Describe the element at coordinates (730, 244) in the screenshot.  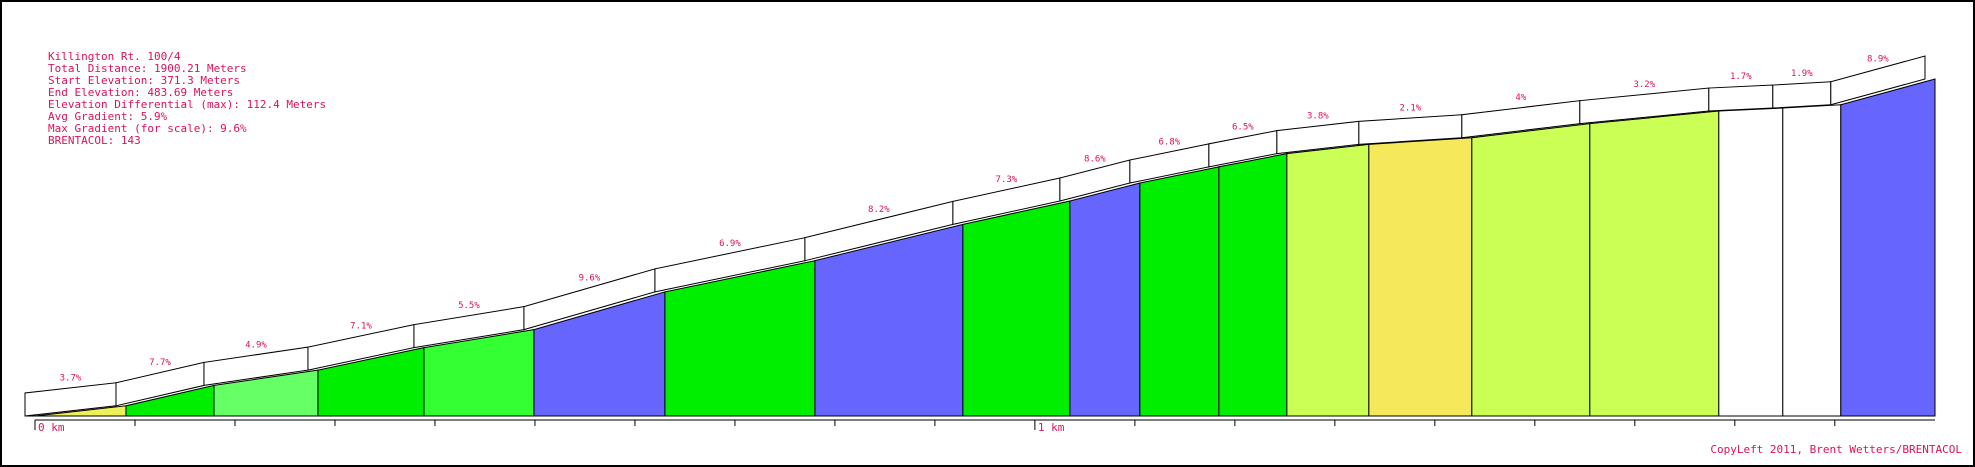
I see `gradient-label: 6.9%` at that location.